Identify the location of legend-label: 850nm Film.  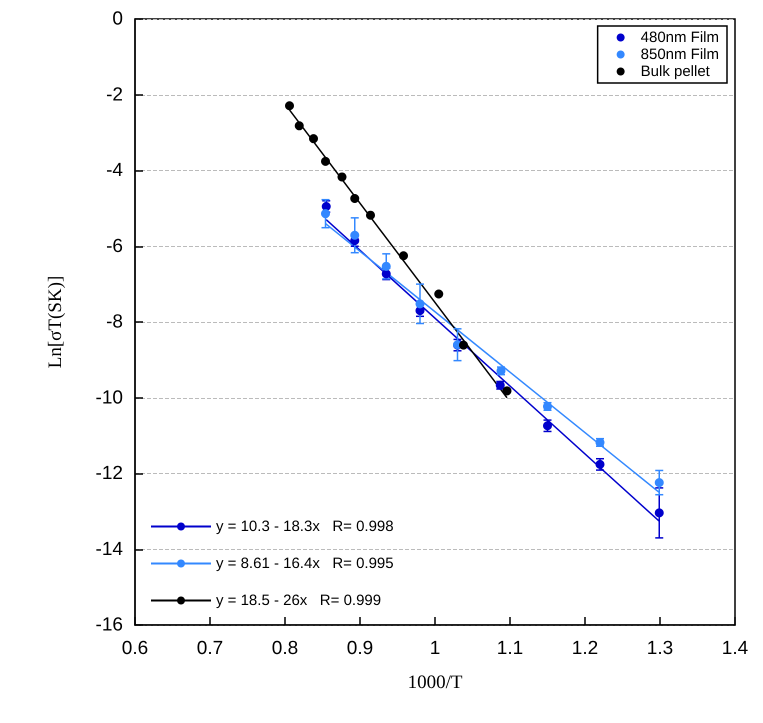
(680, 54).